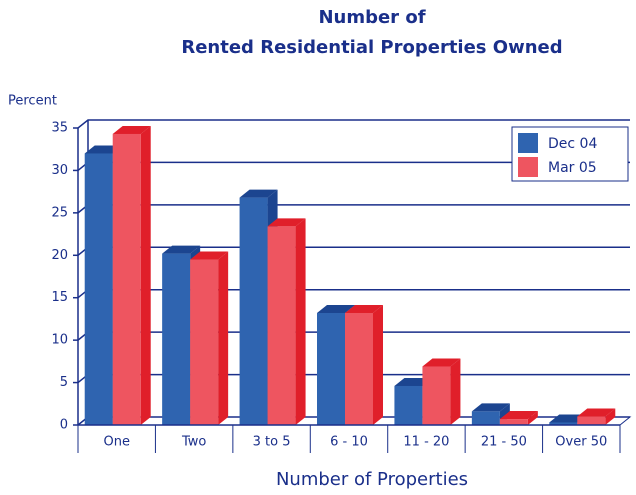  What do you see at coordinates (59, 297) in the screenshot?
I see `y-tick-label: 15` at bounding box center [59, 297].